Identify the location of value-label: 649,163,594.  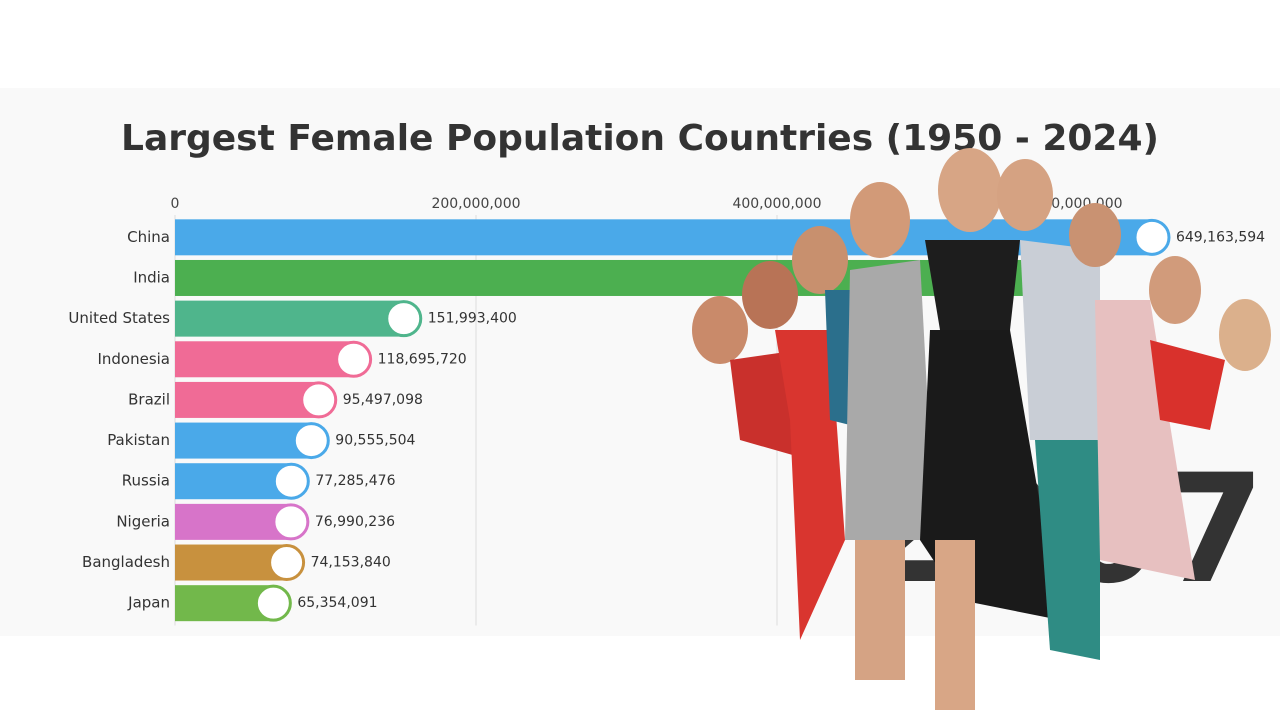
(1220, 237).